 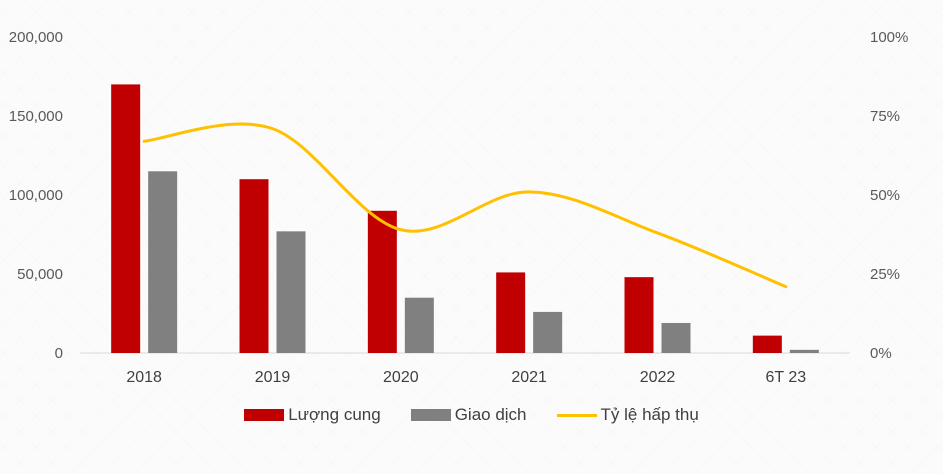 I want to click on y-axis-tick-left: 150,000, so click(x=36, y=116).